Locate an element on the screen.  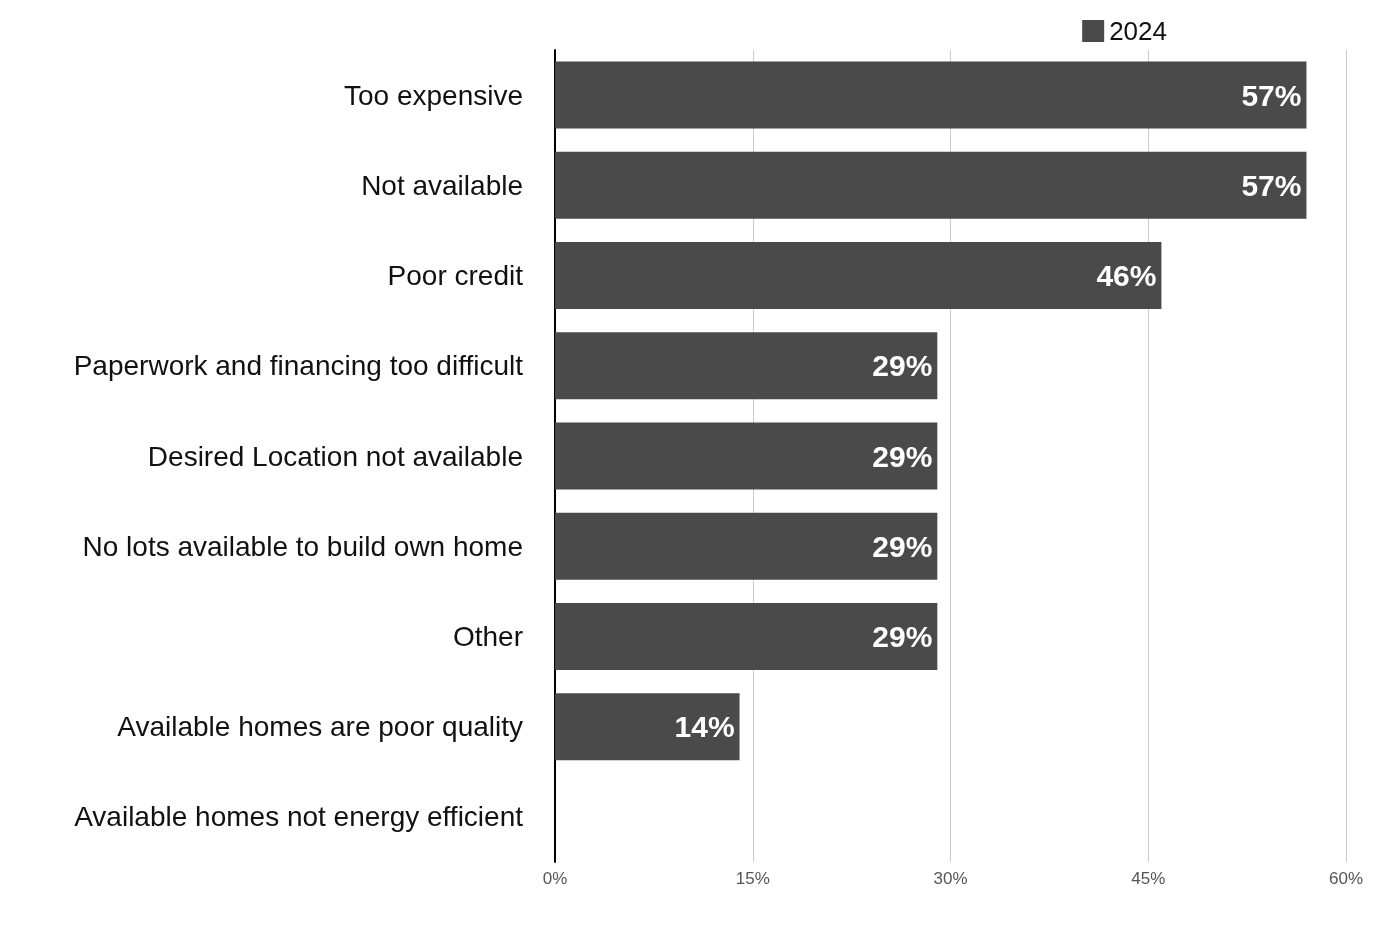
x-tick-label: 0% is located at coordinates (555, 878).